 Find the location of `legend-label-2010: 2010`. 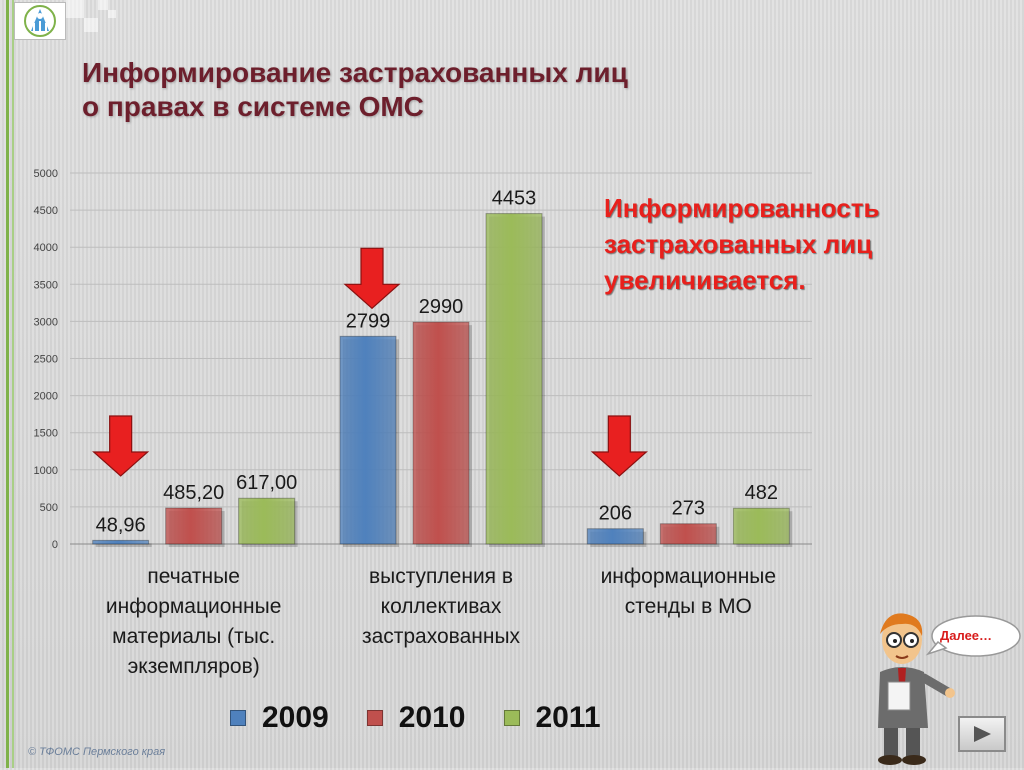

legend-label-2010: 2010 is located at coordinates (432, 717).